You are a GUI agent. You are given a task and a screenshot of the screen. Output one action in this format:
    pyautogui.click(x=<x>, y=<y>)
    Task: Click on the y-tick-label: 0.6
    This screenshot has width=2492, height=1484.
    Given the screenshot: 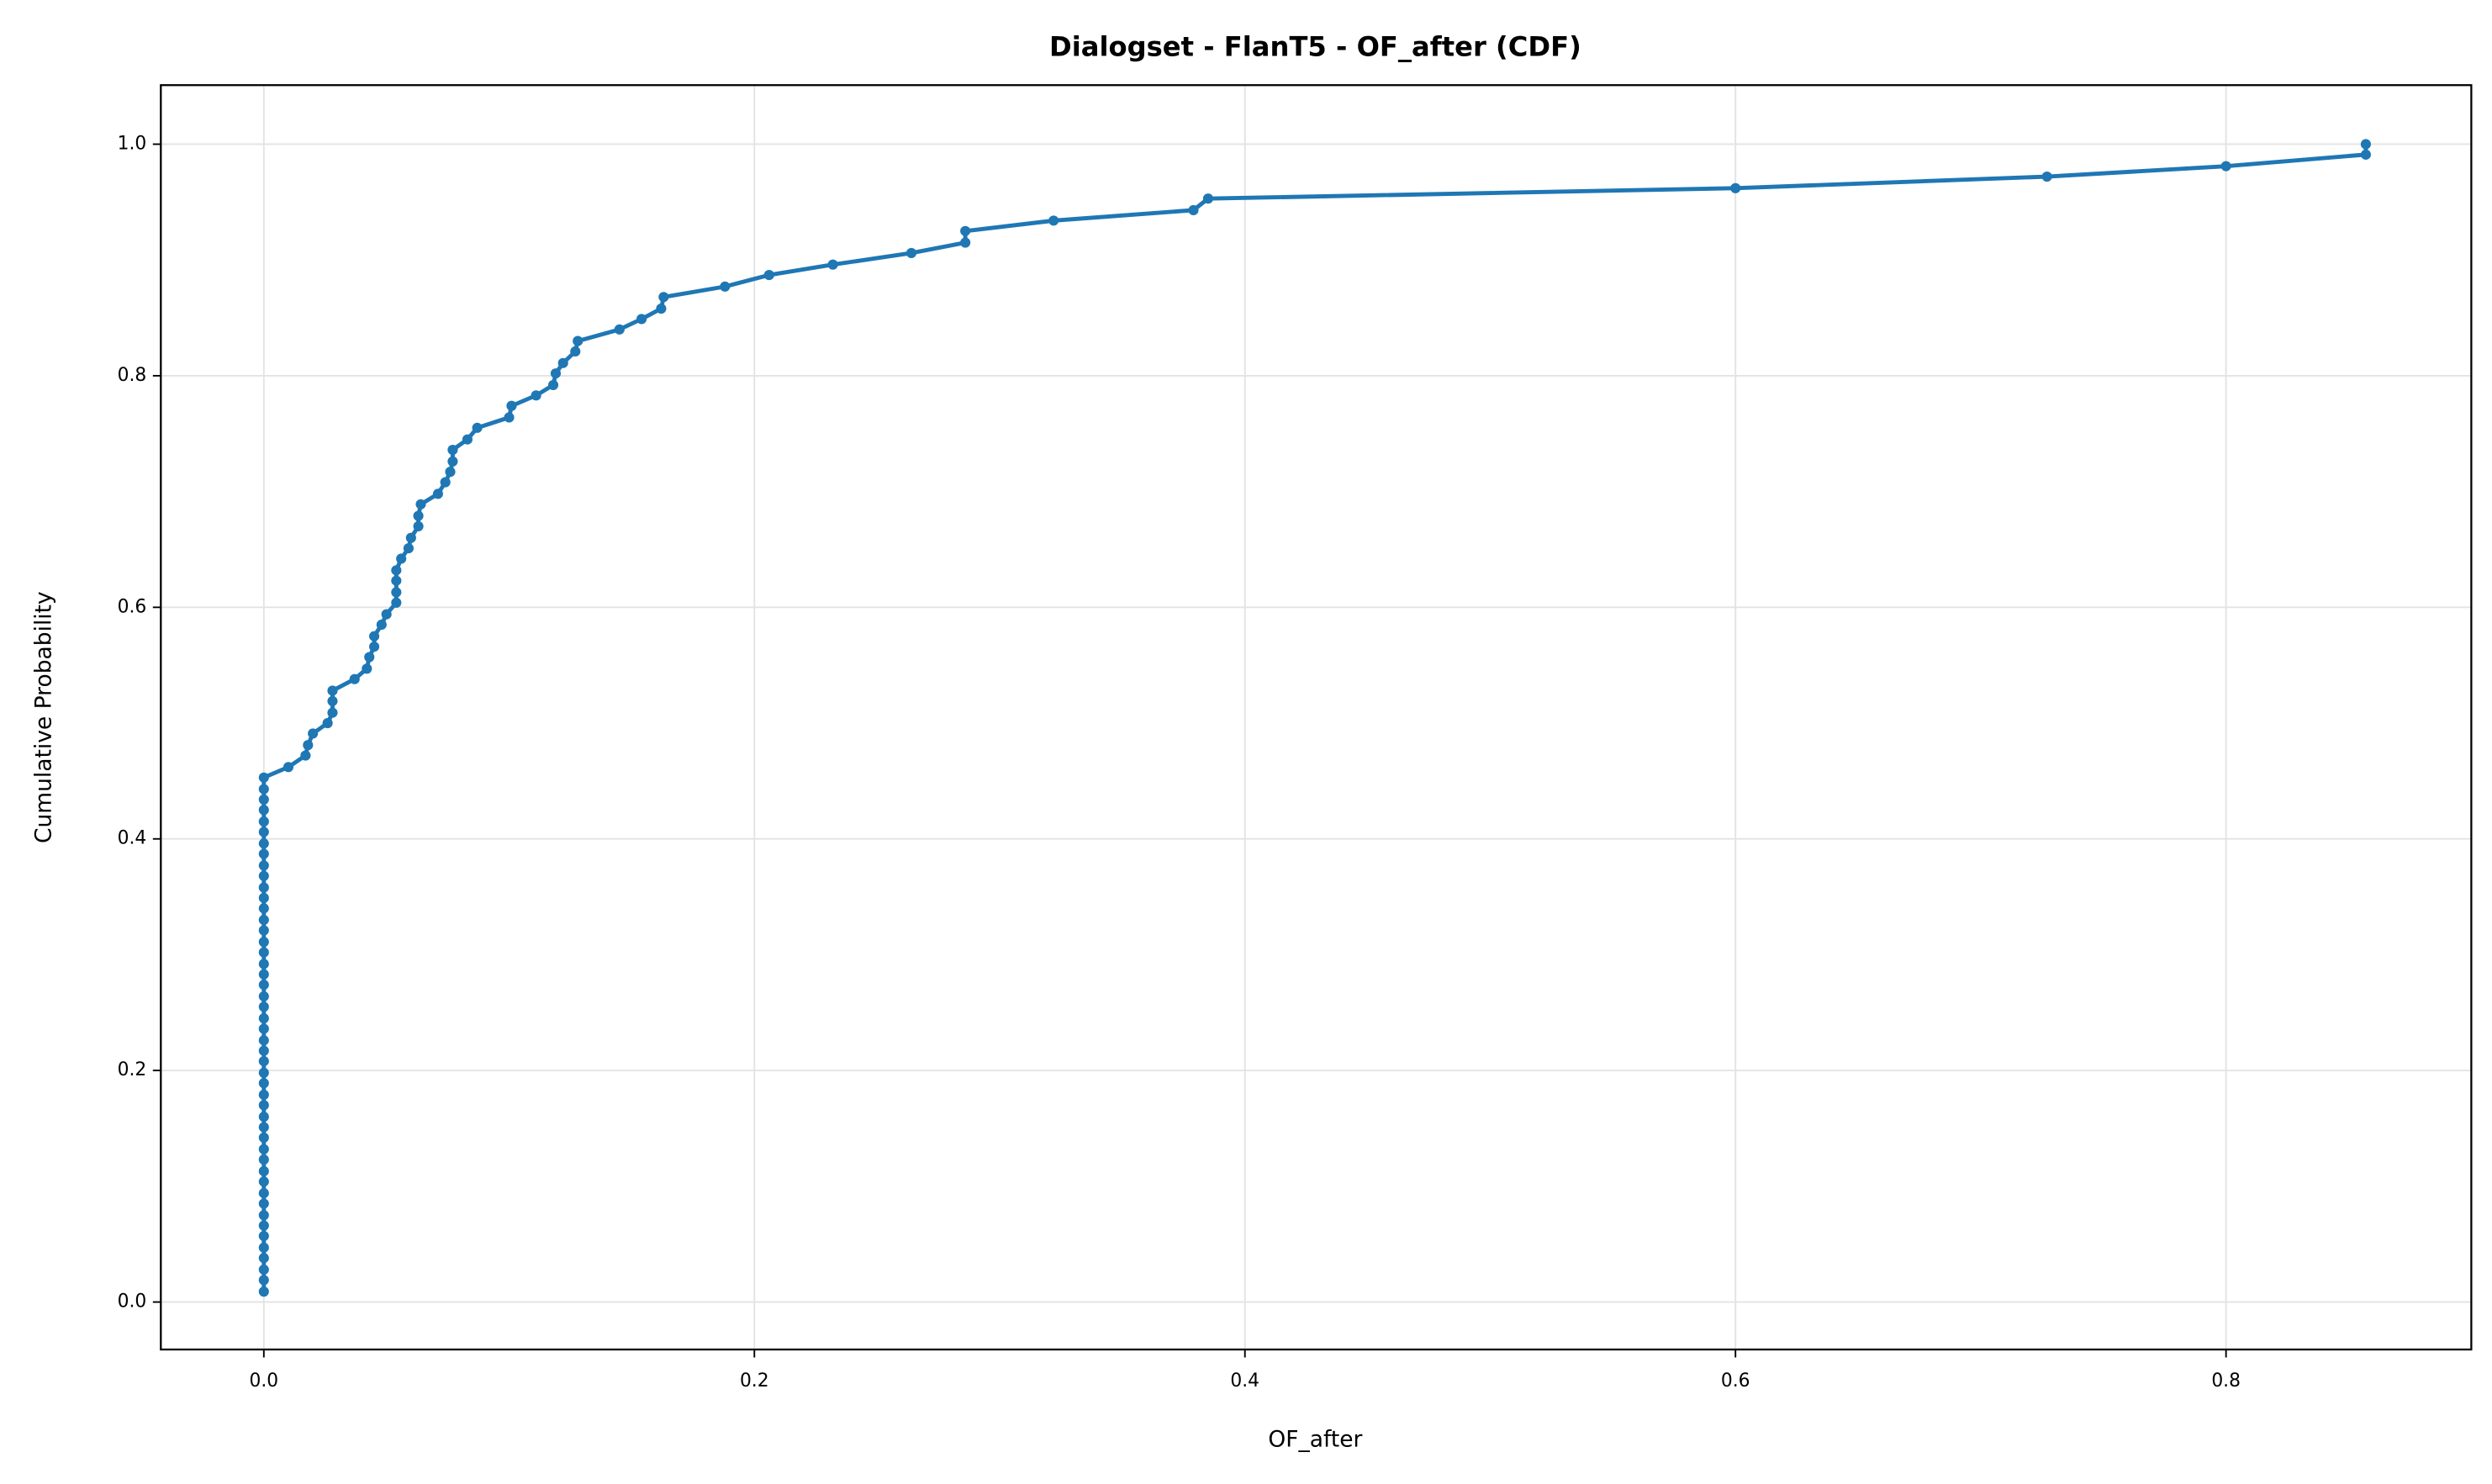 What is the action you would take?
    pyautogui.click(x=132, y=606)
    